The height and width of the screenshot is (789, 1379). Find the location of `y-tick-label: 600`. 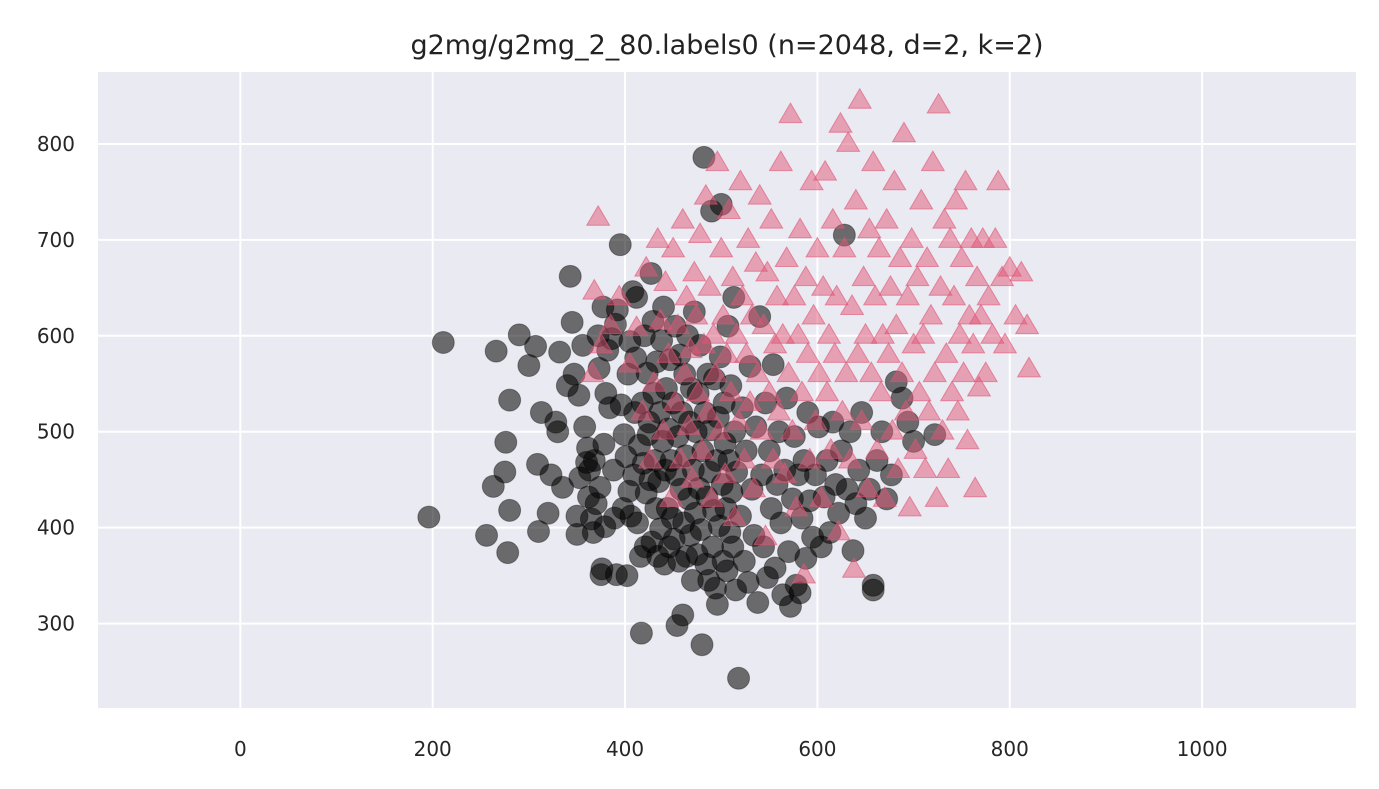

y-tick-label: 600 is located at coordinates (56, 336).